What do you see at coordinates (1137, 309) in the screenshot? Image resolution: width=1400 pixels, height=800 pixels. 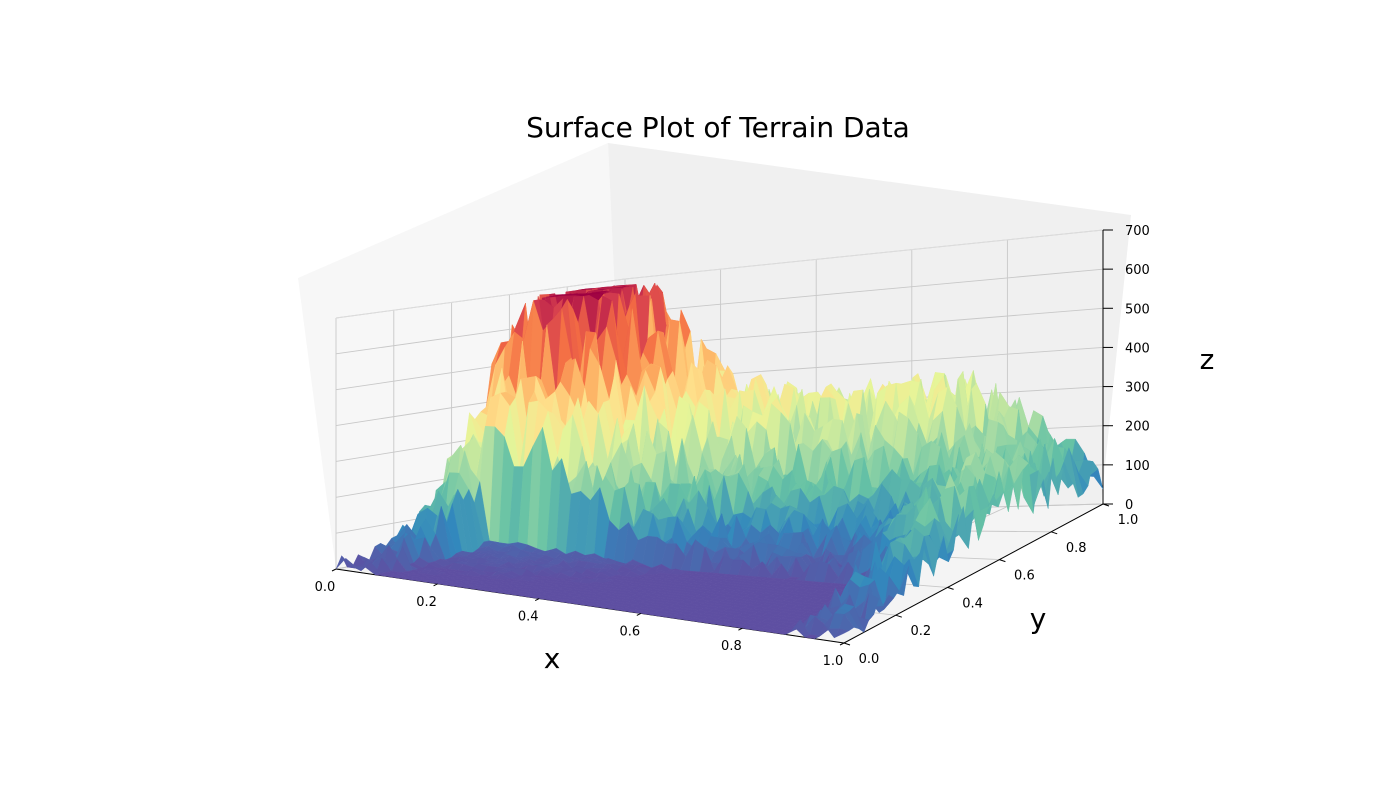 I see `z-tick-label: 500` at bounding box center [1137, 309].